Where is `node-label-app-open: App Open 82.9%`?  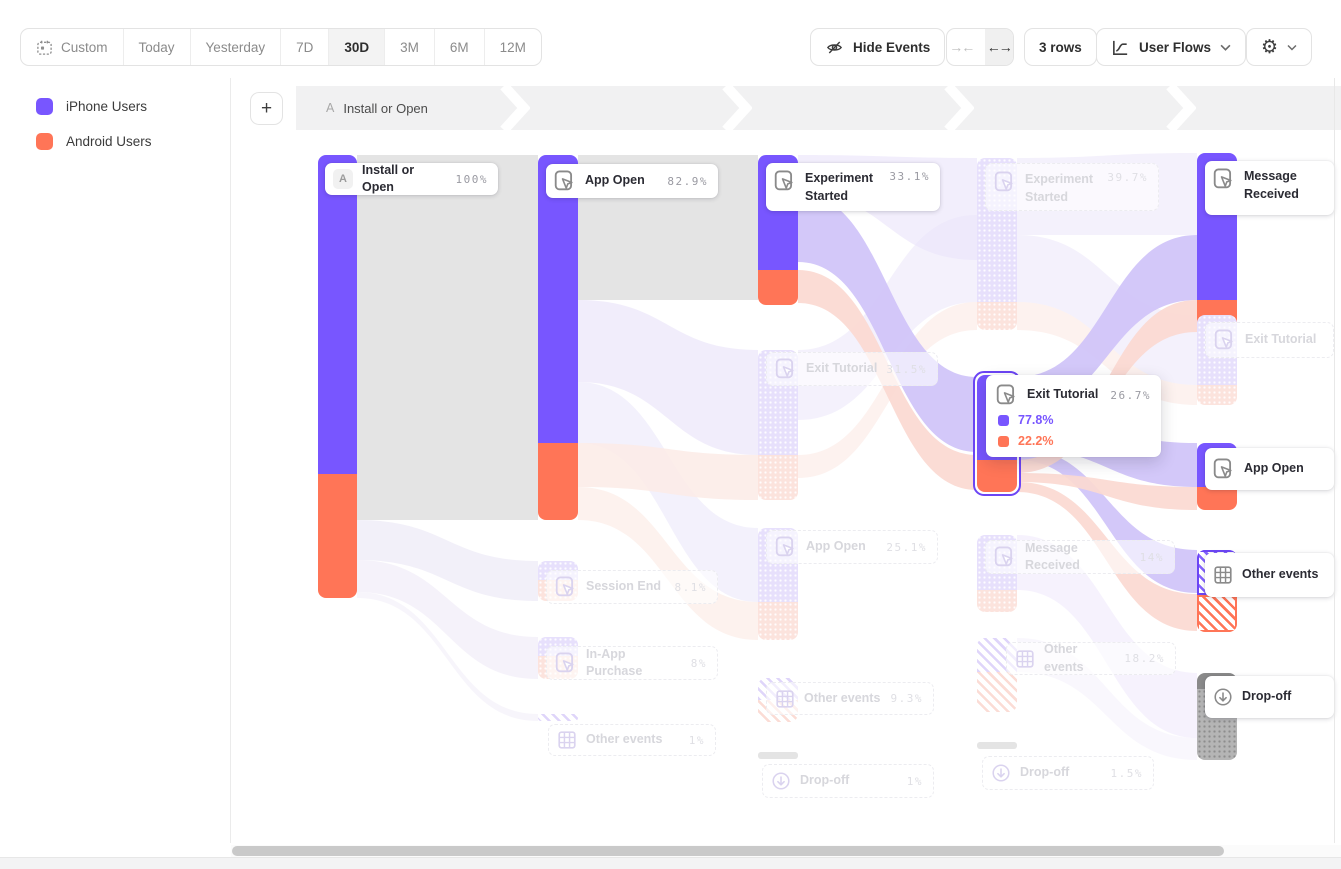 node-label-app-open: App Open 82.9% is located at coordinates (632, 181).